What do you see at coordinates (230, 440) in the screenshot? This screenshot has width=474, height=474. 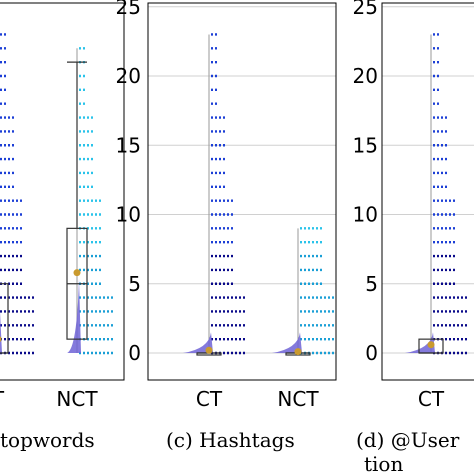 I see `caption-hashtags: (c) Hashtags` at bounding box center [230, 440].